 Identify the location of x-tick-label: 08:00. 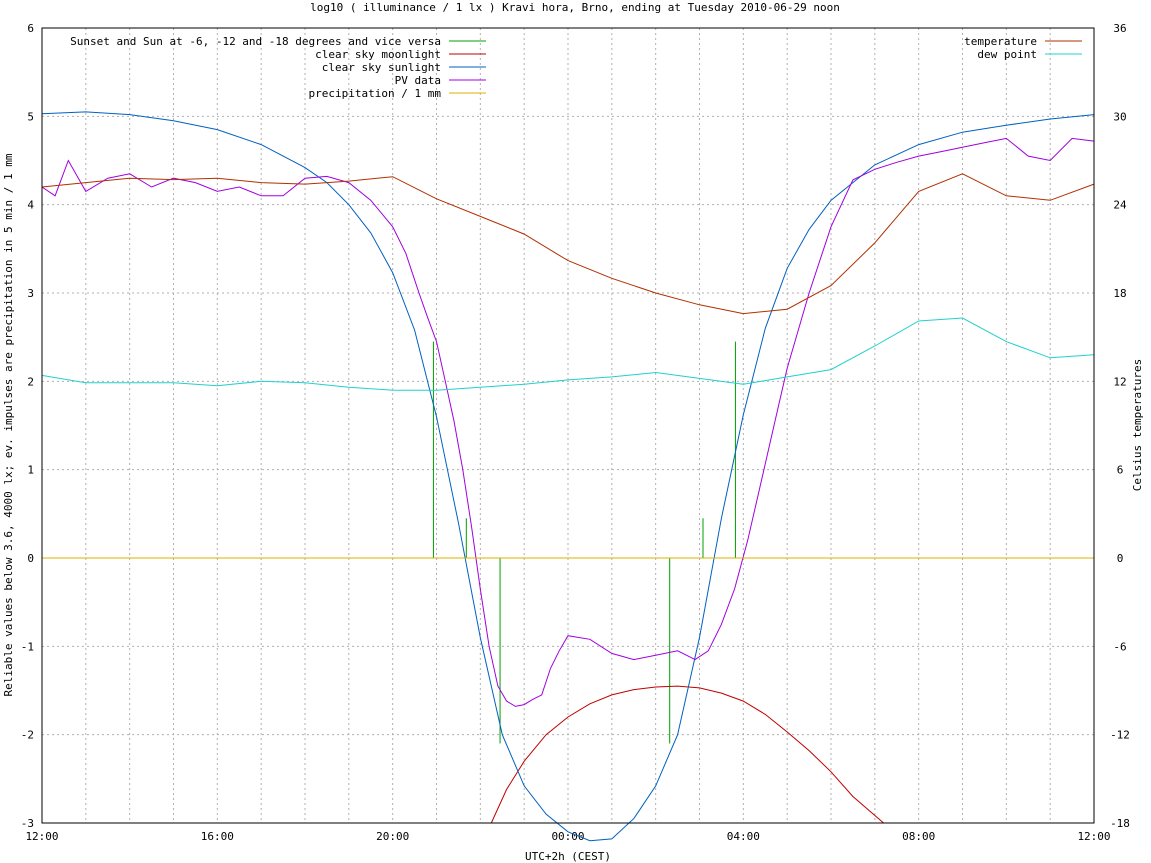
(918, 836).